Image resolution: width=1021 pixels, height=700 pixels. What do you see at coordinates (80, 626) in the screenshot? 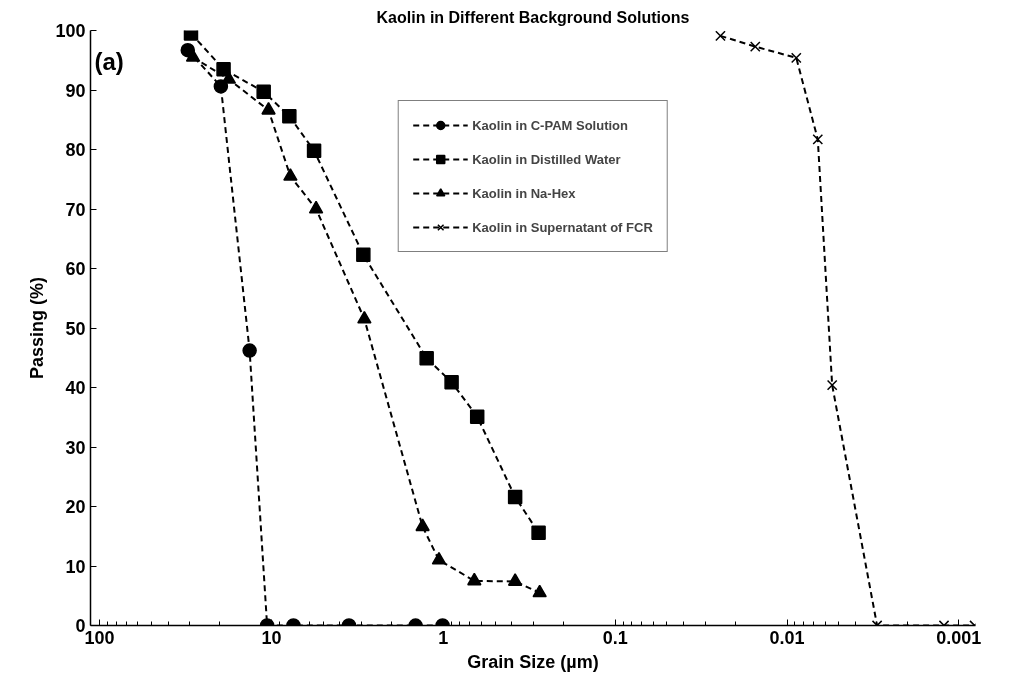
I see `y-tick-label: 0` at bounding box center [80, 626].